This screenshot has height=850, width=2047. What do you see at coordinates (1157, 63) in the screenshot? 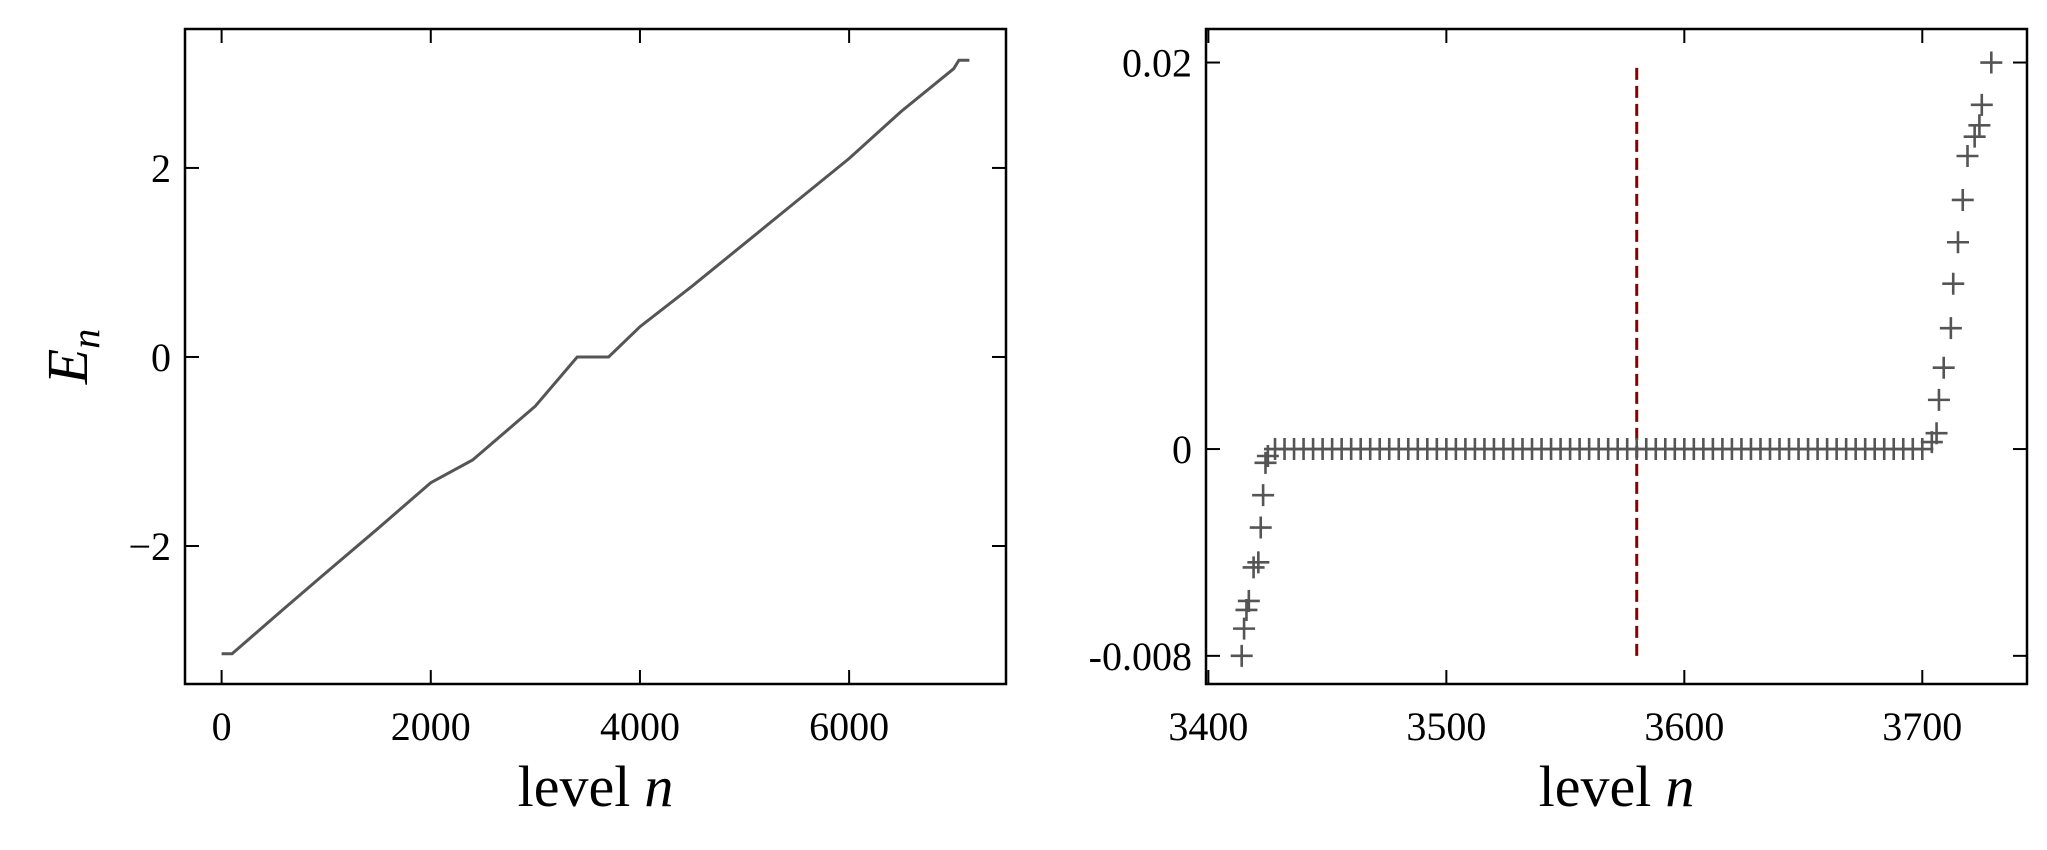
I see `y-tick-label: 0.02` at bounding box center [1157, 63].